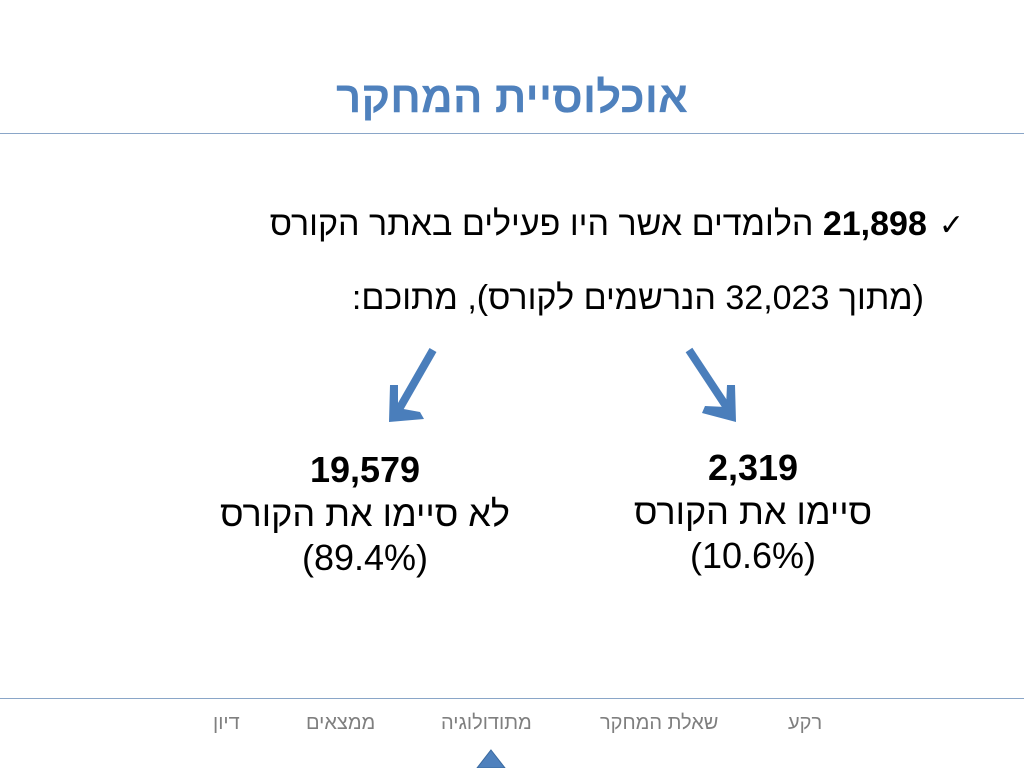 The height and width of the screenshot is (768, 1024). What do you see at coordinates (805, 723) in the screenshot?
I see `nav-item-background: רקע` at bounding box center [805, 723].